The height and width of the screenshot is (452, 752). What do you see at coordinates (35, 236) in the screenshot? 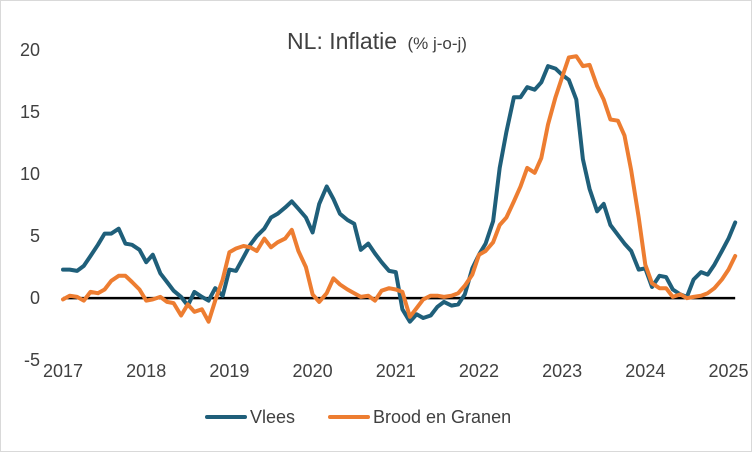
I see `y-tick-label: 5` at bounding box center [35, 236].